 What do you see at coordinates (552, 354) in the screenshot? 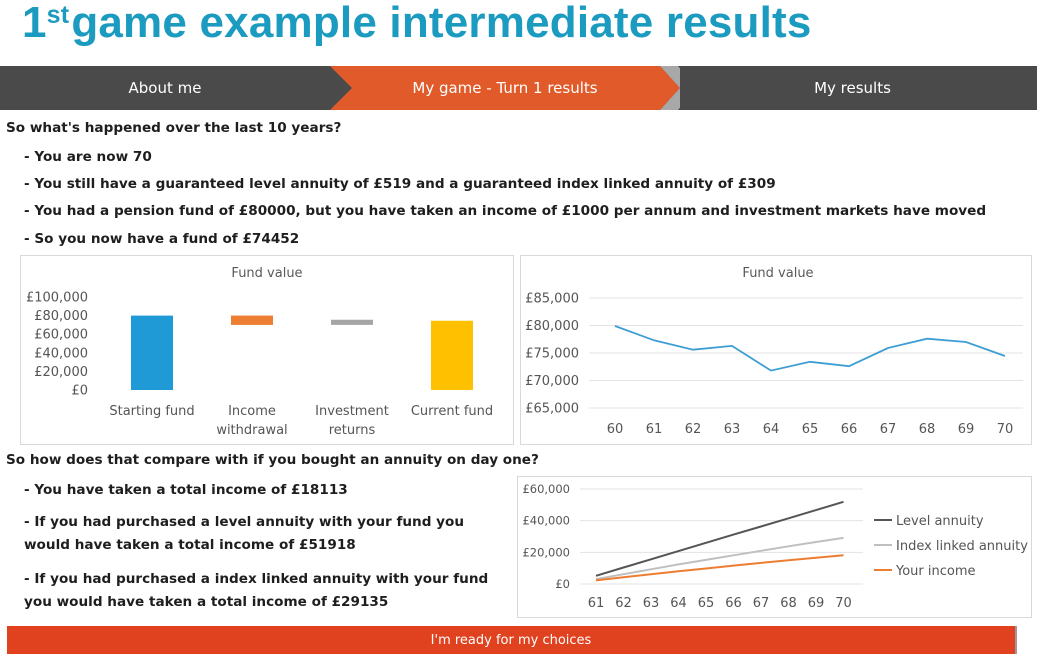
I see `y-tick-label: £75,000` at bounding box center [552, 354].